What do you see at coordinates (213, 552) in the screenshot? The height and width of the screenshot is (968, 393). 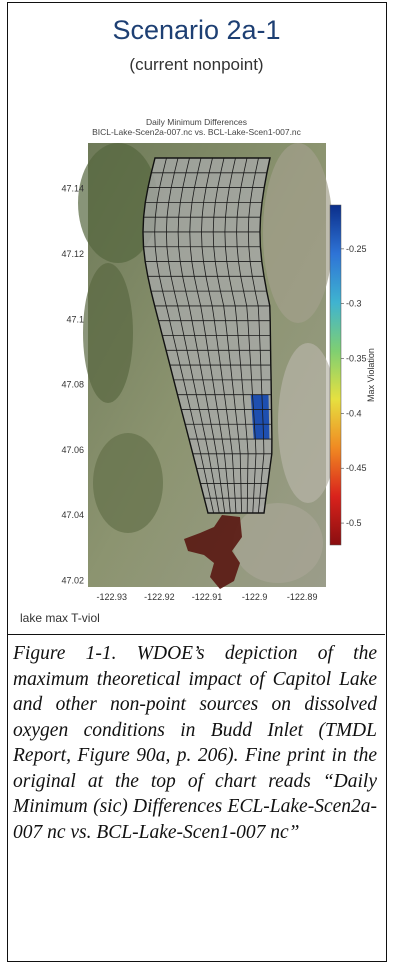 I see `capitol-lake-basin` at bounding box center [213, 552].